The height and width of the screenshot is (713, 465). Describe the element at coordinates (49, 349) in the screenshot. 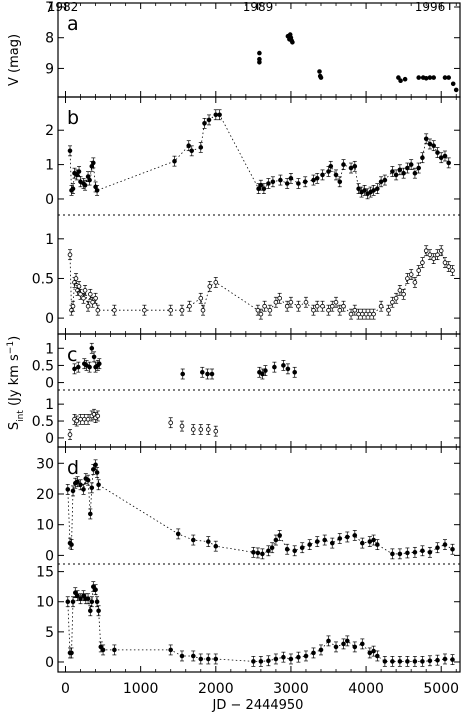

I see `y-tick-label: 1` at that location.